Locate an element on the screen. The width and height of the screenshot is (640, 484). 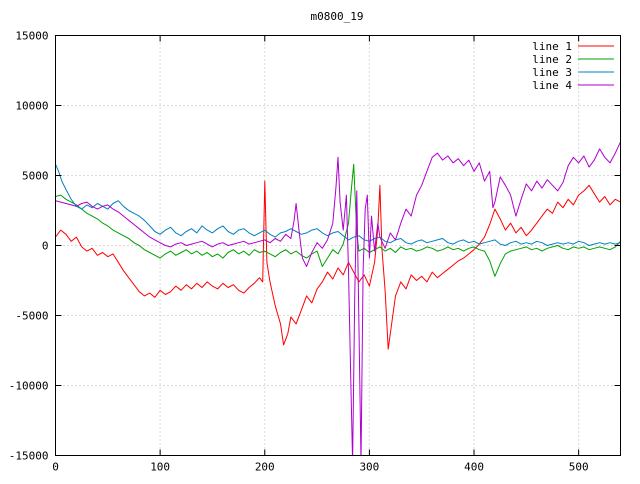
legend-label: line 2 is located at coordinates (552, 59).